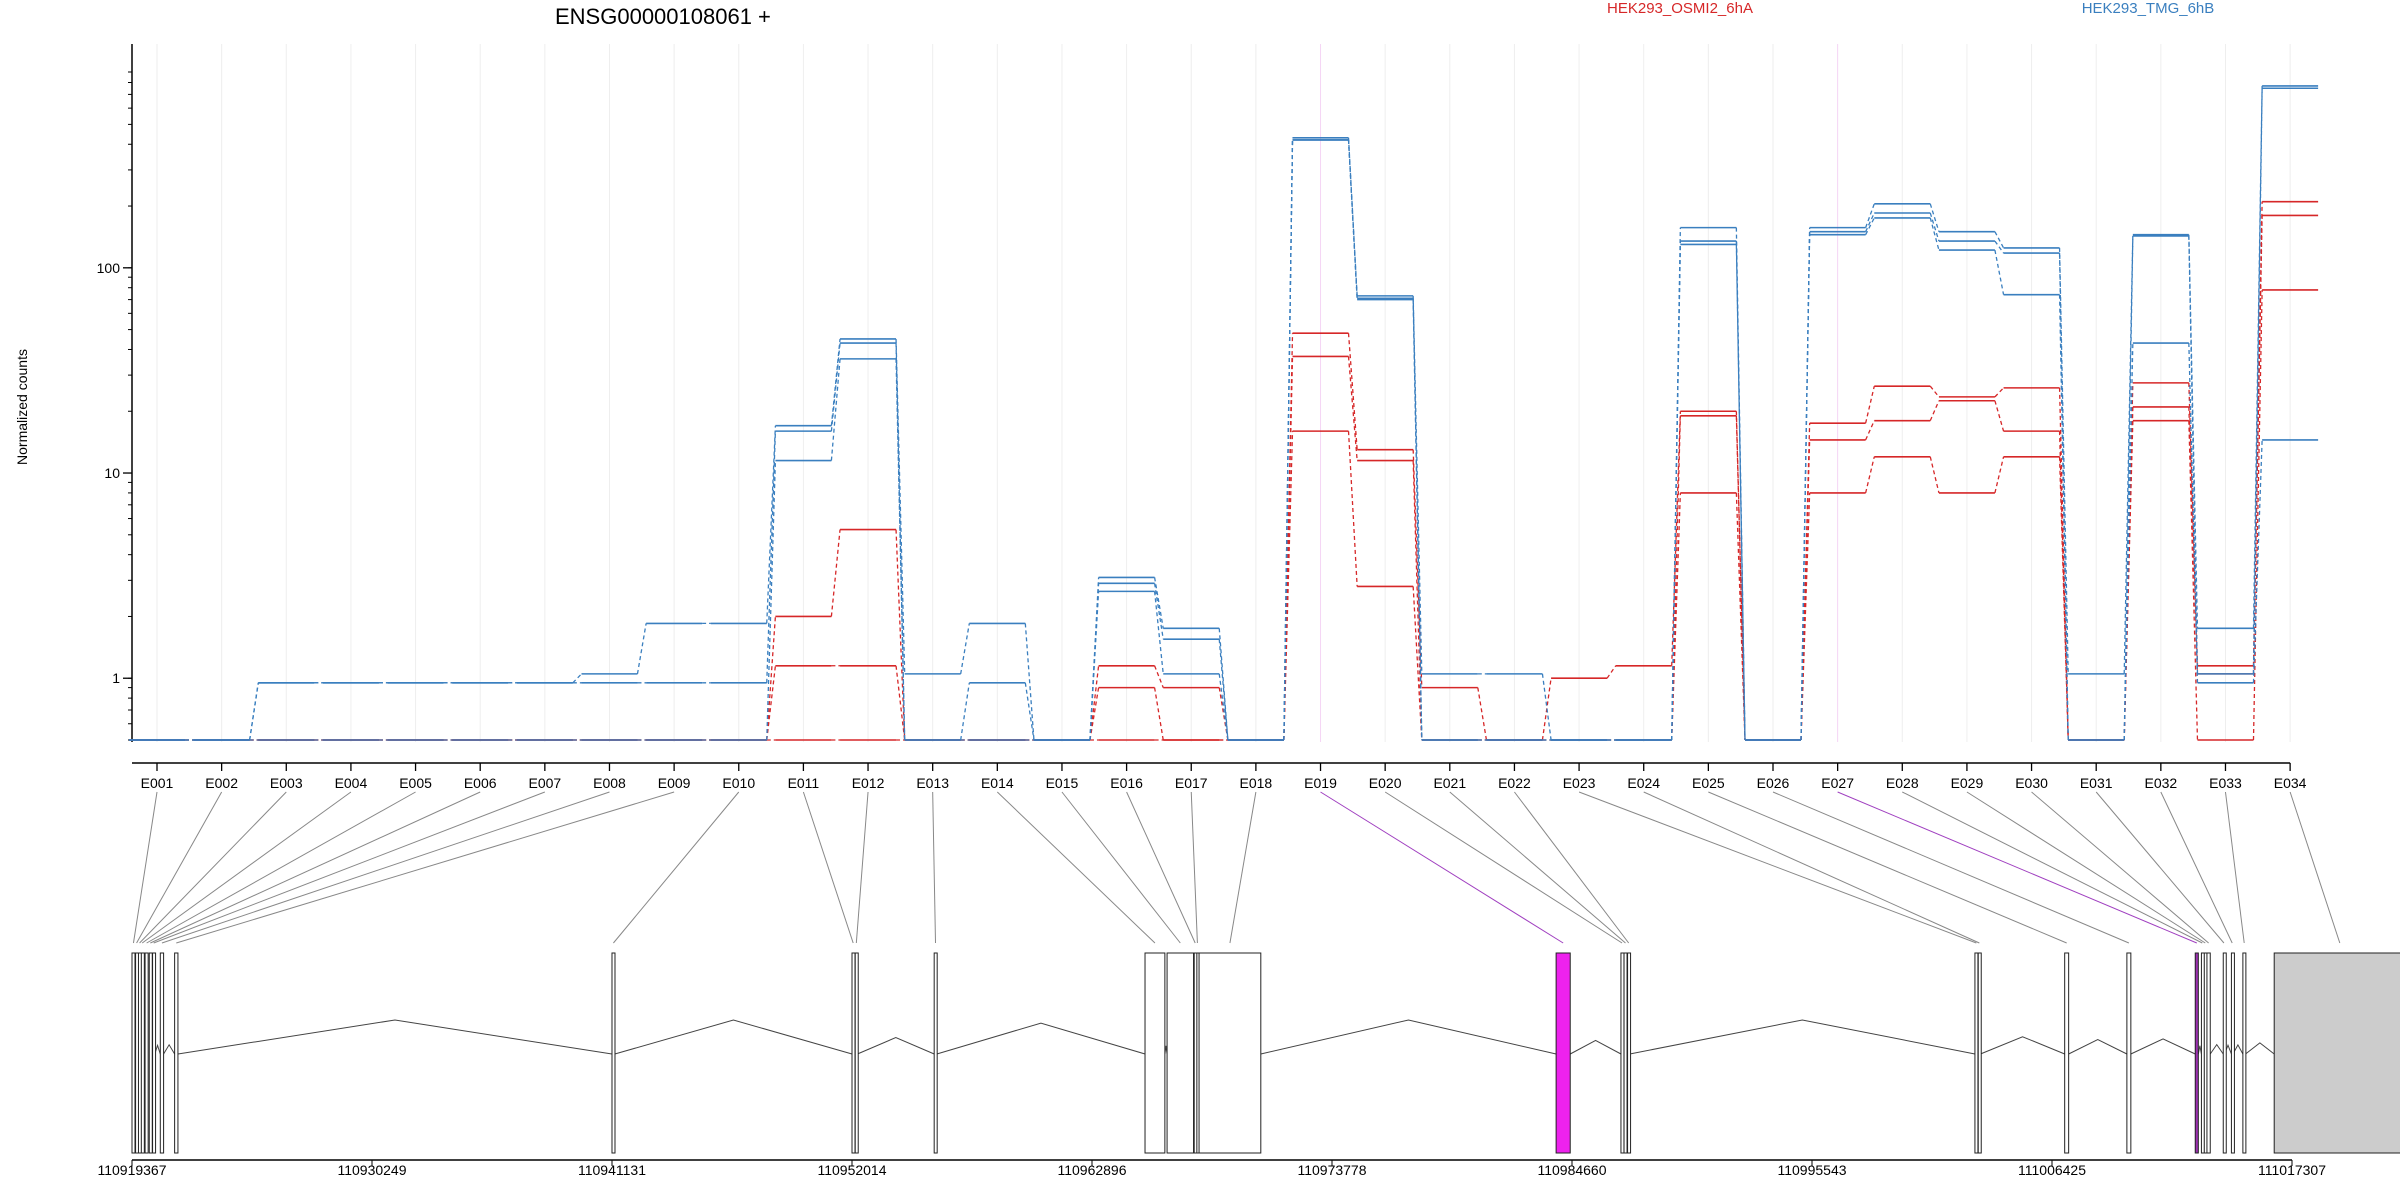 This screenshot has height=1200, width=2400. What do you see at coordinates (281, 867) in the screenshot?
I see `connector-E005` at bounding box center [281, 867].